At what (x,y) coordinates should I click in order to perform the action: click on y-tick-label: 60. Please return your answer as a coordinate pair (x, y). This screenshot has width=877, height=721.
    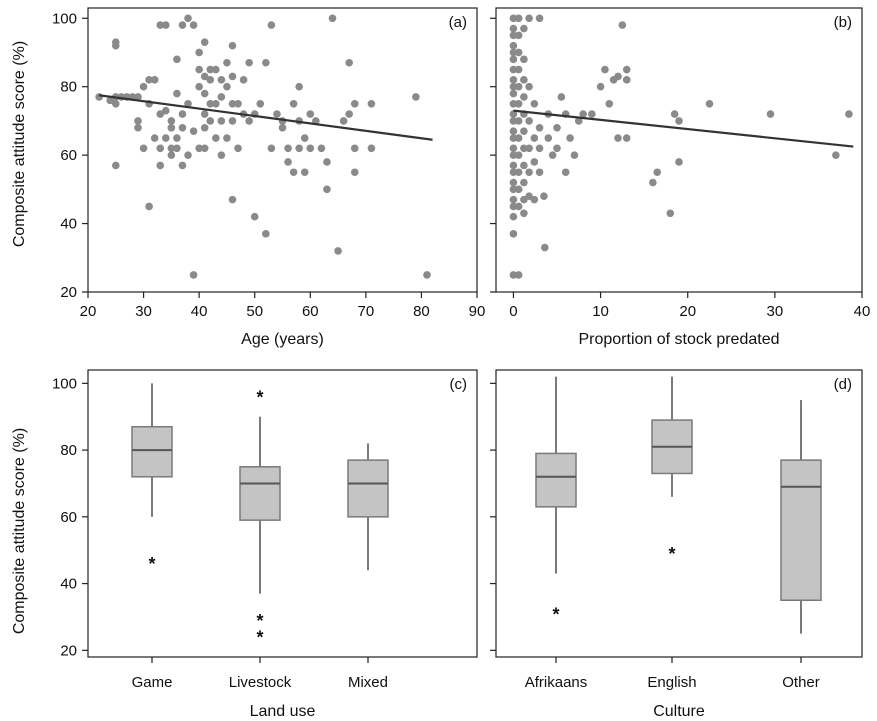
    Looking at the image, I should click on (68, 155).